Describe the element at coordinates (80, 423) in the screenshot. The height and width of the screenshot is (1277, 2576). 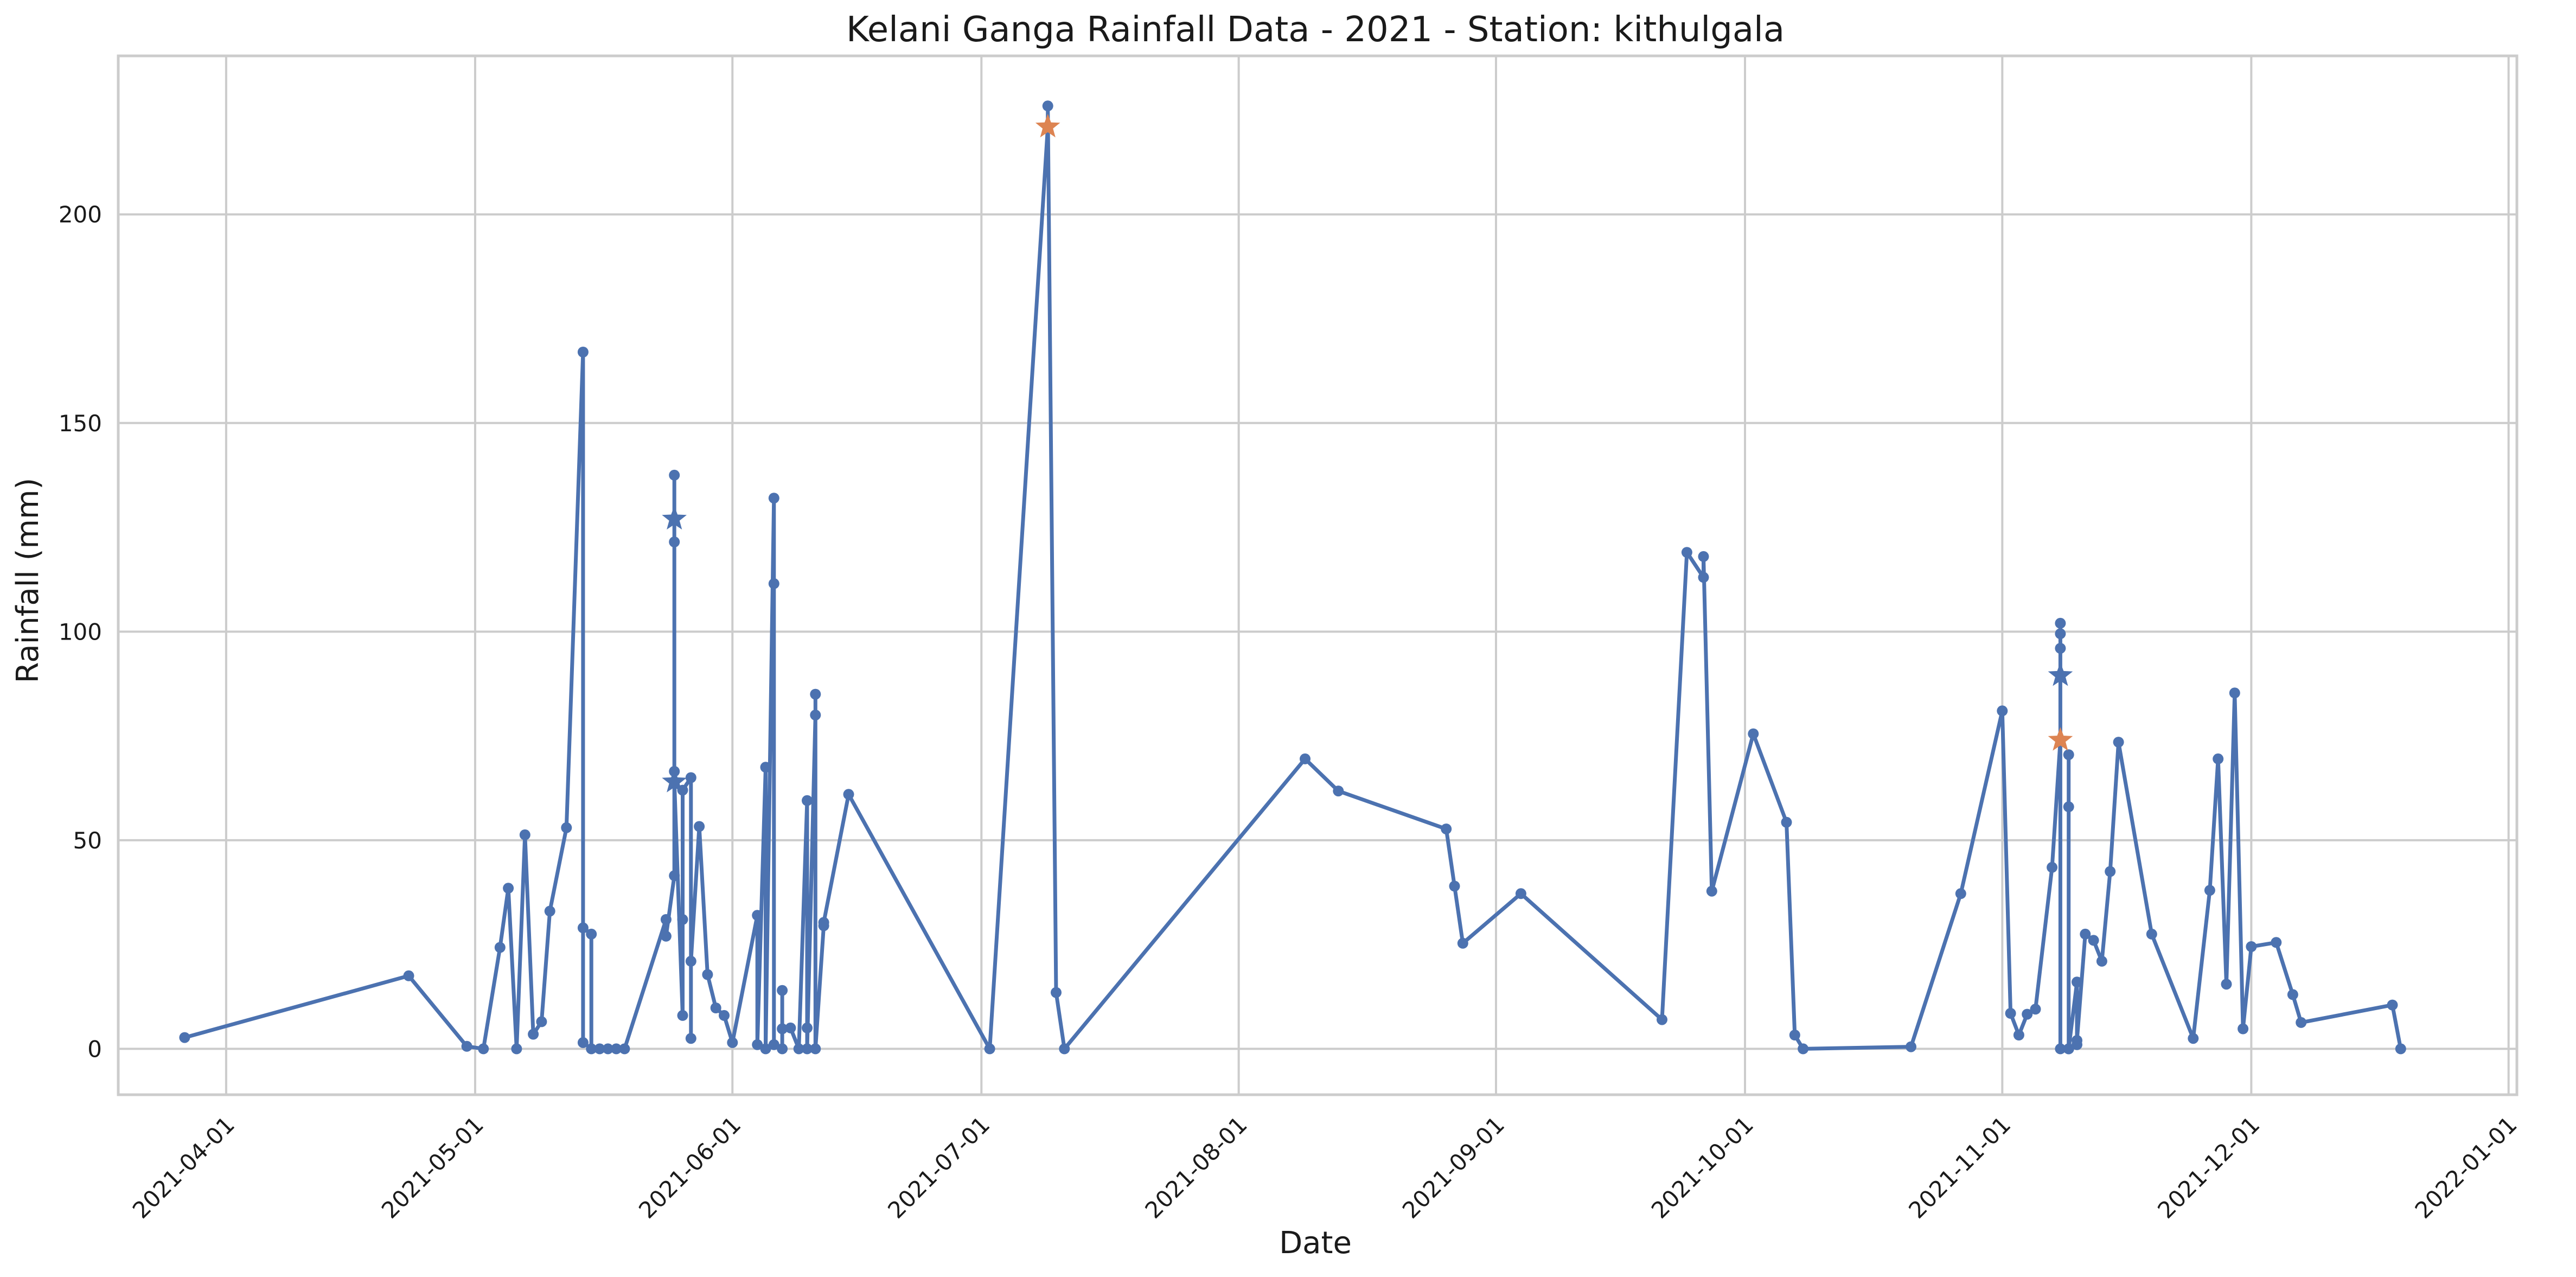
I see `y-tick-label: 150` at that location.